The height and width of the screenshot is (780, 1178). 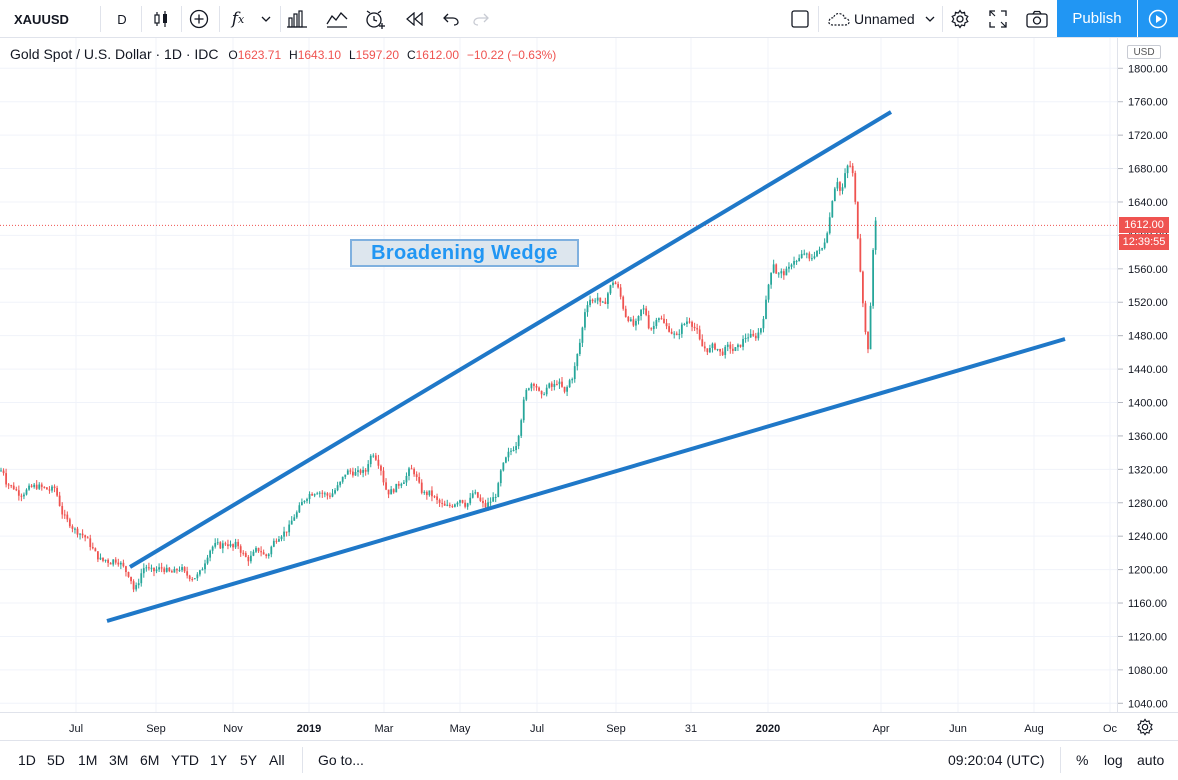 What do you see at coordinates (1158, 18) in the screenshot?
I see `play-icon` at bounding box center [1158, 18].